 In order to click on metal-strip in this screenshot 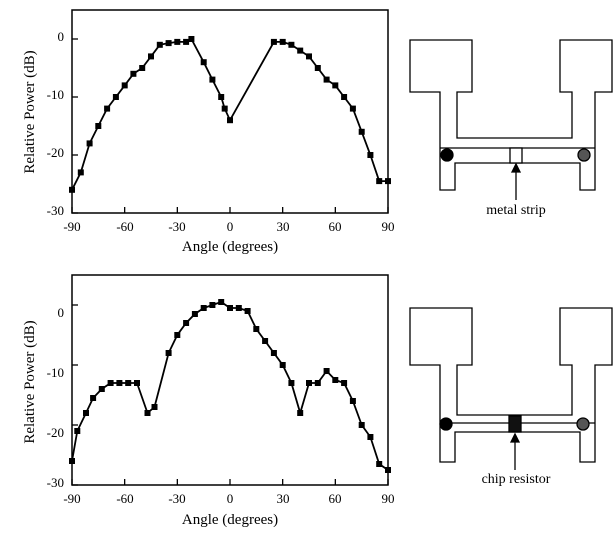, I will do `click(516, 155)`.